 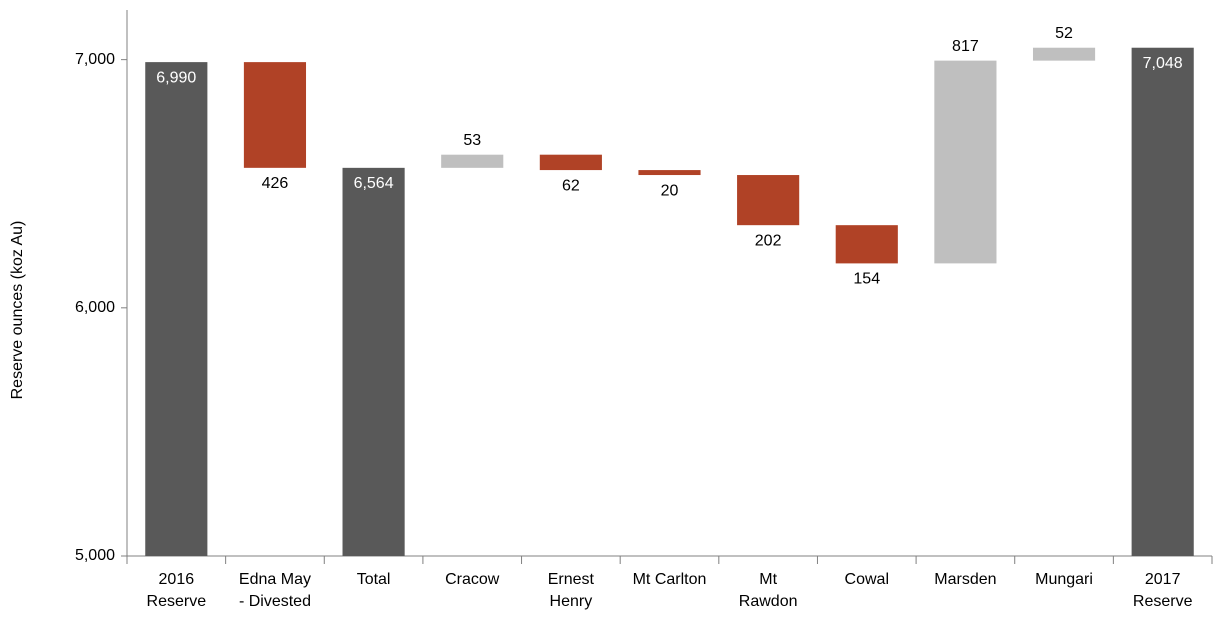 What do you see at coordinates (670, 190) in the screenshot?
I see `data-label: 20` at bounding box center [670, 190].